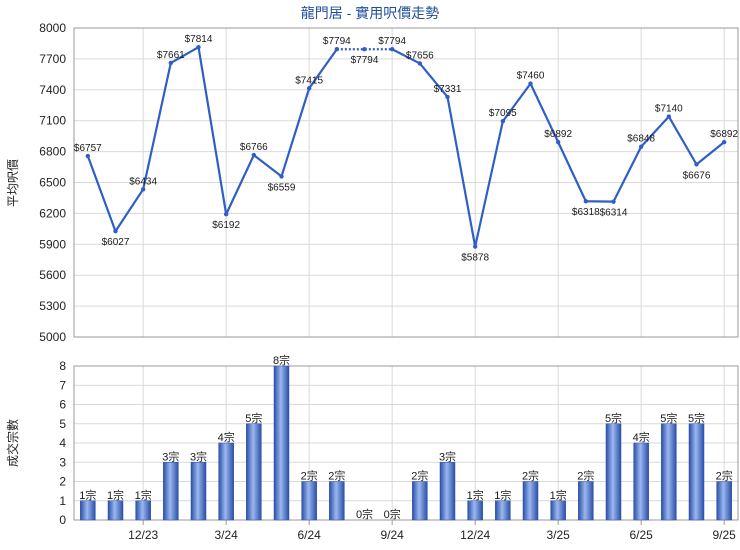 The height and width of the screenshot is (550, 740). I want to click on price-data-label: $6027, so click(116, 242).